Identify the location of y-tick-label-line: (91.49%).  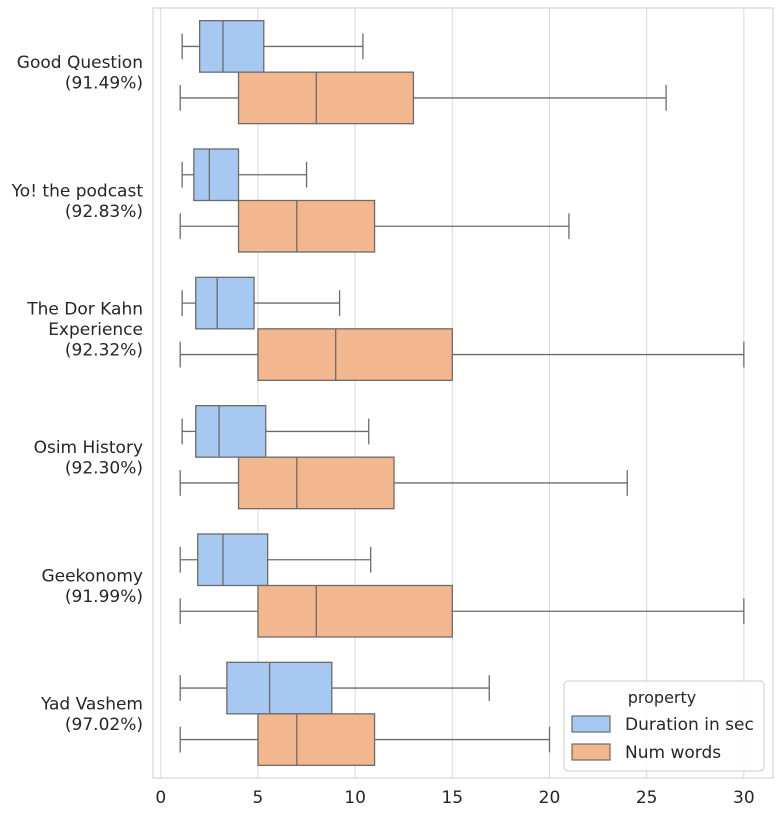
(104, 83).